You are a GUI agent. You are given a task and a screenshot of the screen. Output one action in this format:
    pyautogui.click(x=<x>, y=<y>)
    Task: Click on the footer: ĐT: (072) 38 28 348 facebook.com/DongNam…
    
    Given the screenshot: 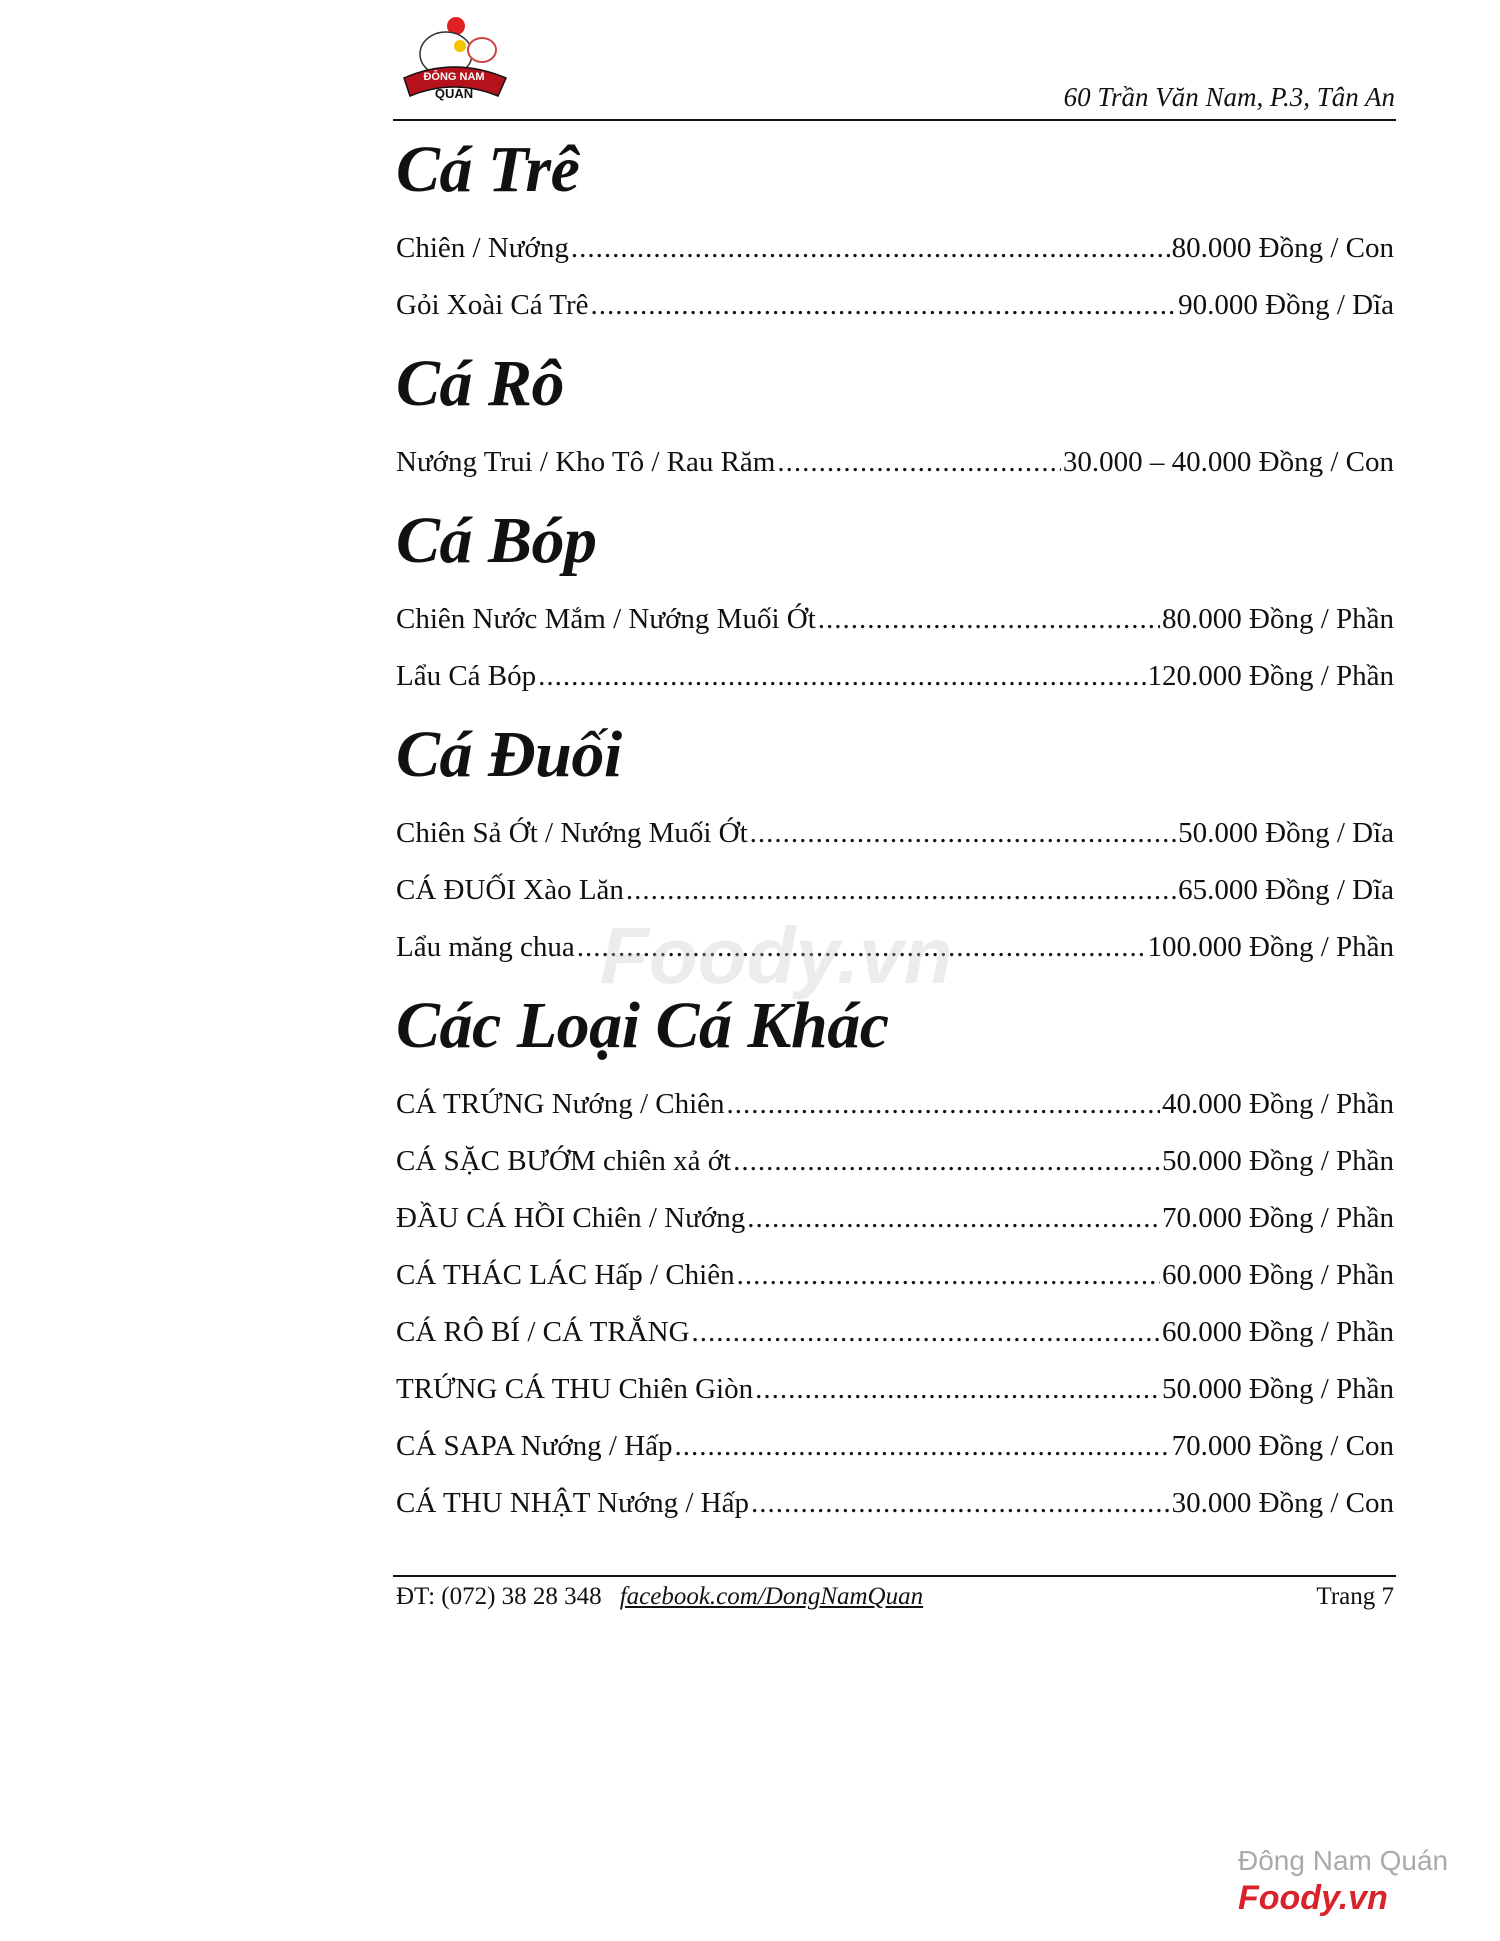 What is the action you would take?
    pyautogui.click(x=895, y=1597)
    